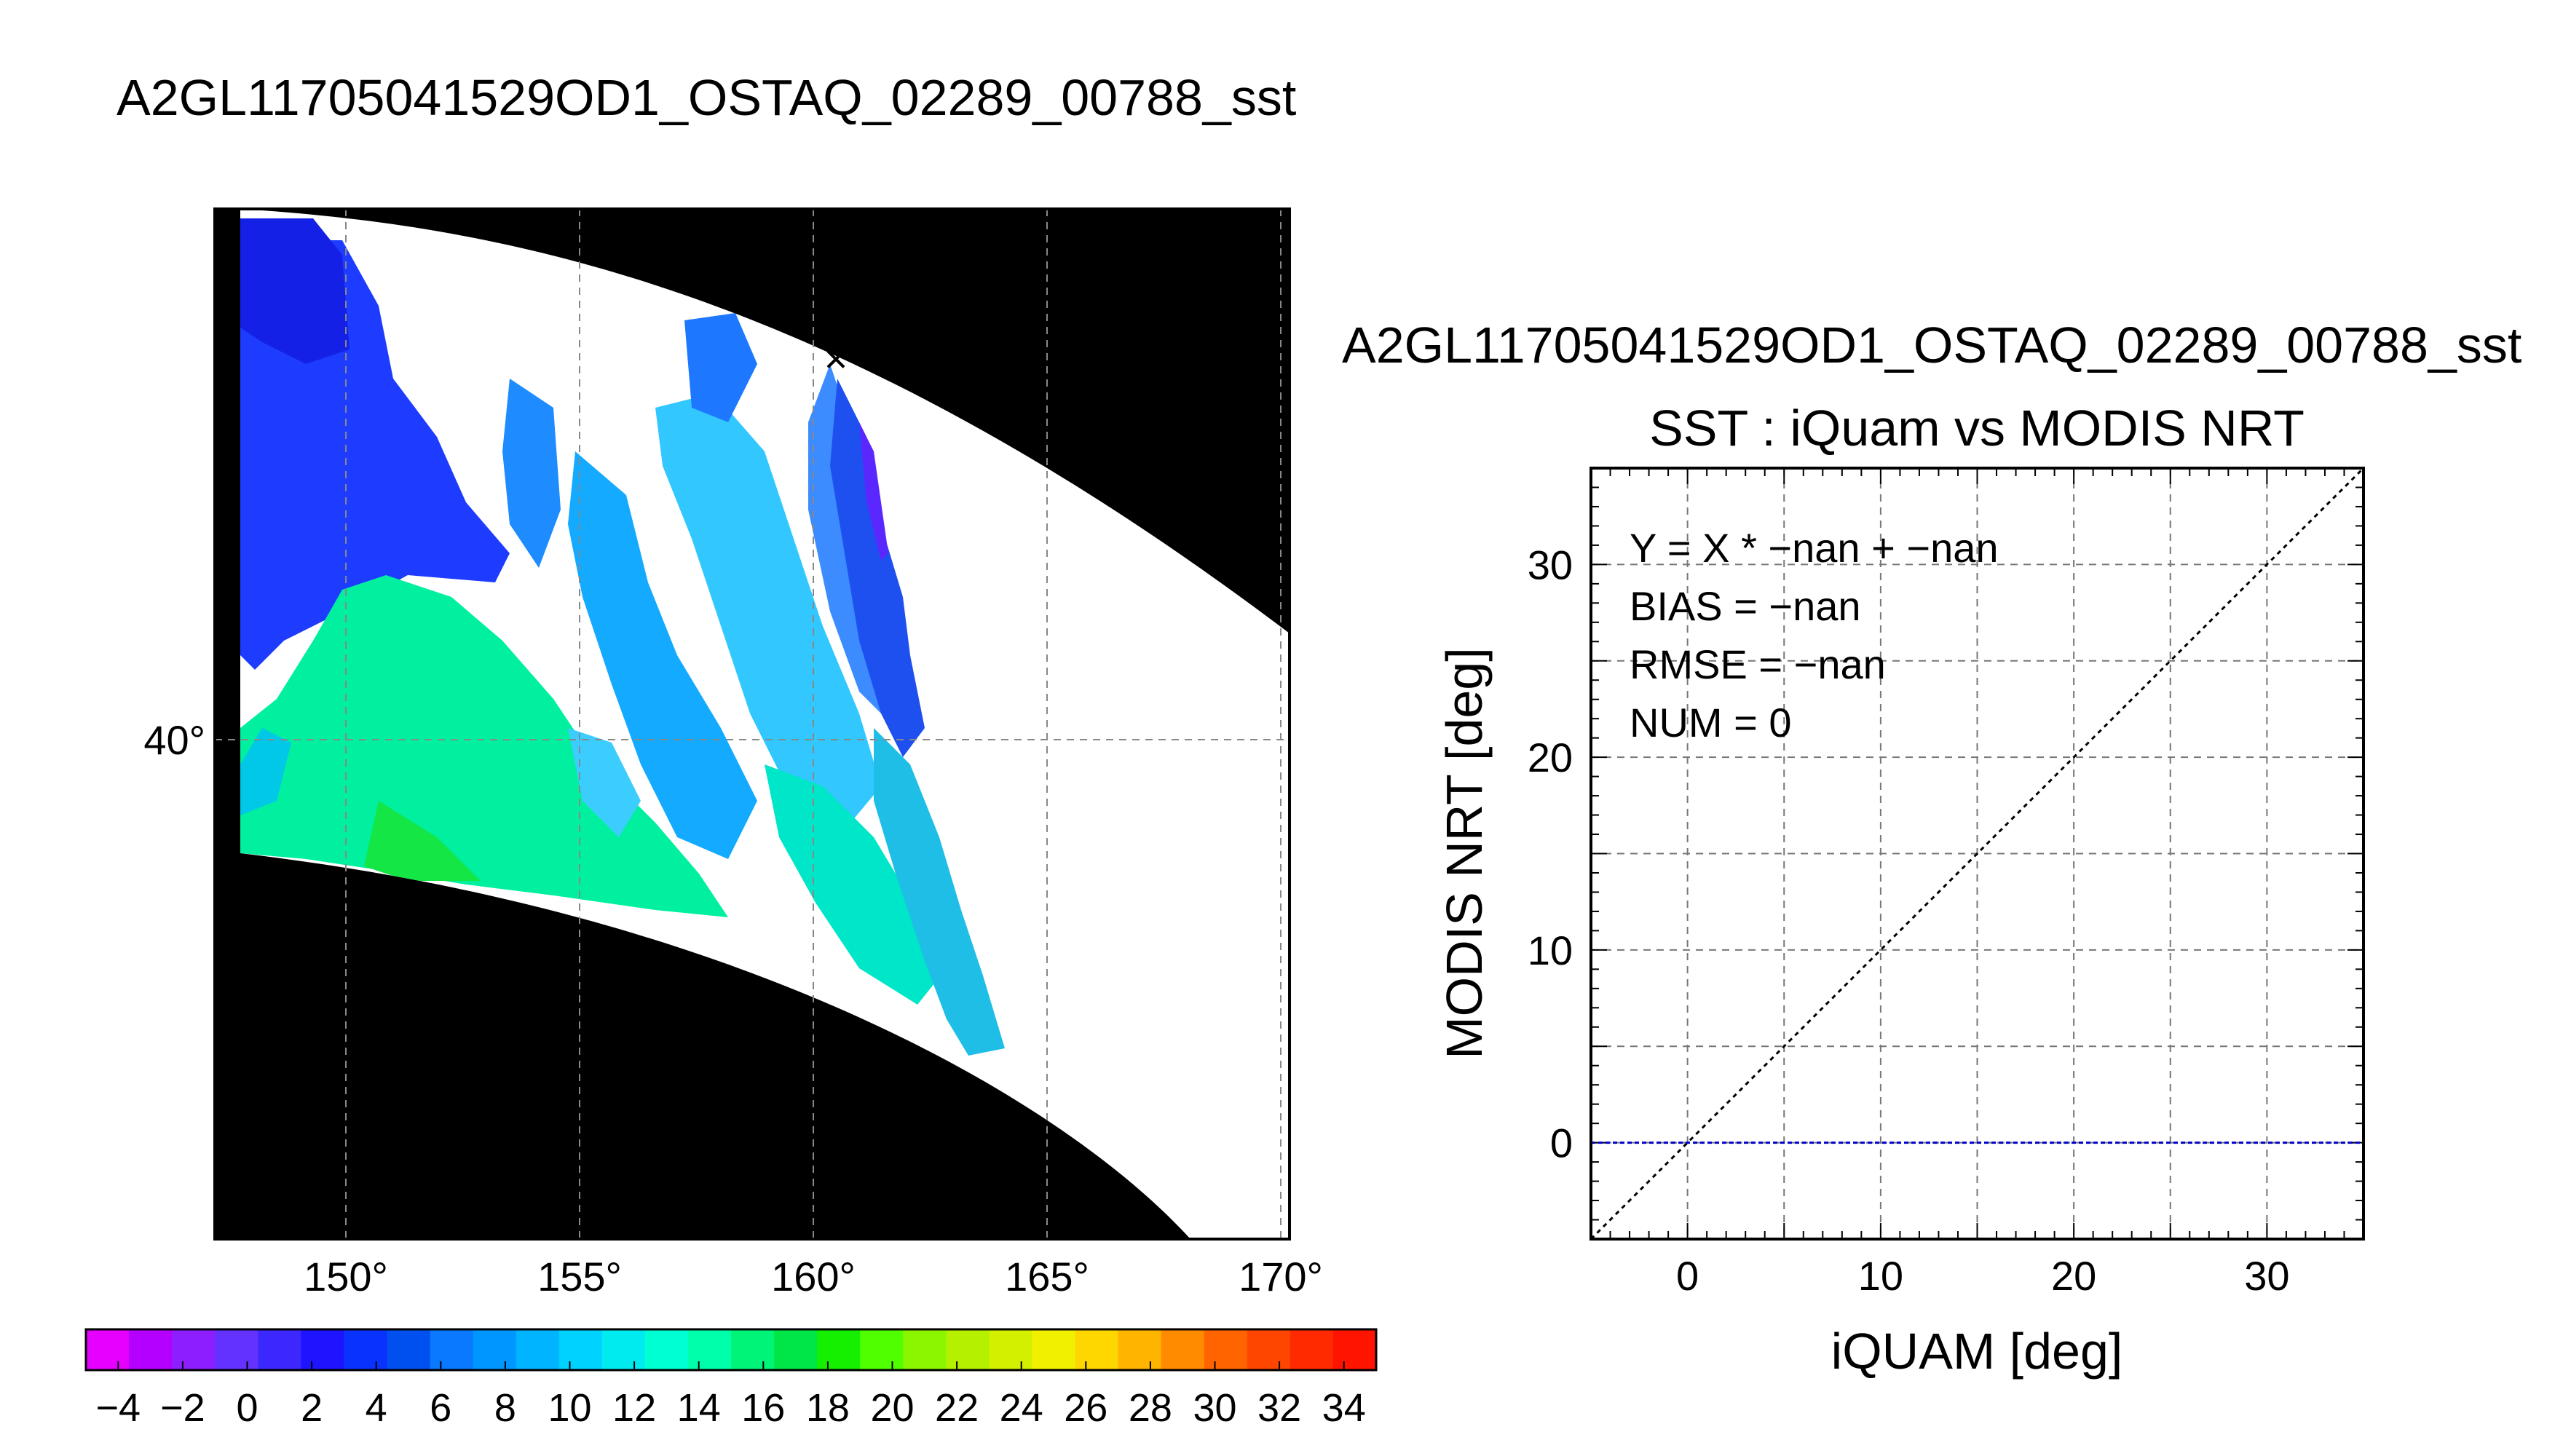  What do you see at coordinates (763, 1408) in the screenshot?
I see `colorbar-tick-label: 16` at bounding box center [763, 1408].